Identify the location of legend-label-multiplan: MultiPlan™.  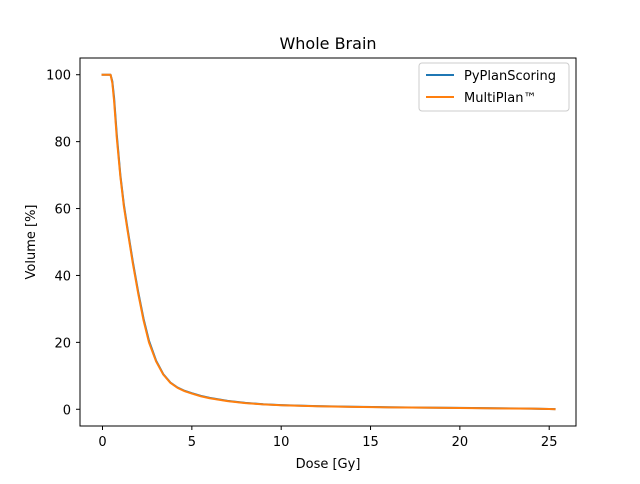
(500, 98).